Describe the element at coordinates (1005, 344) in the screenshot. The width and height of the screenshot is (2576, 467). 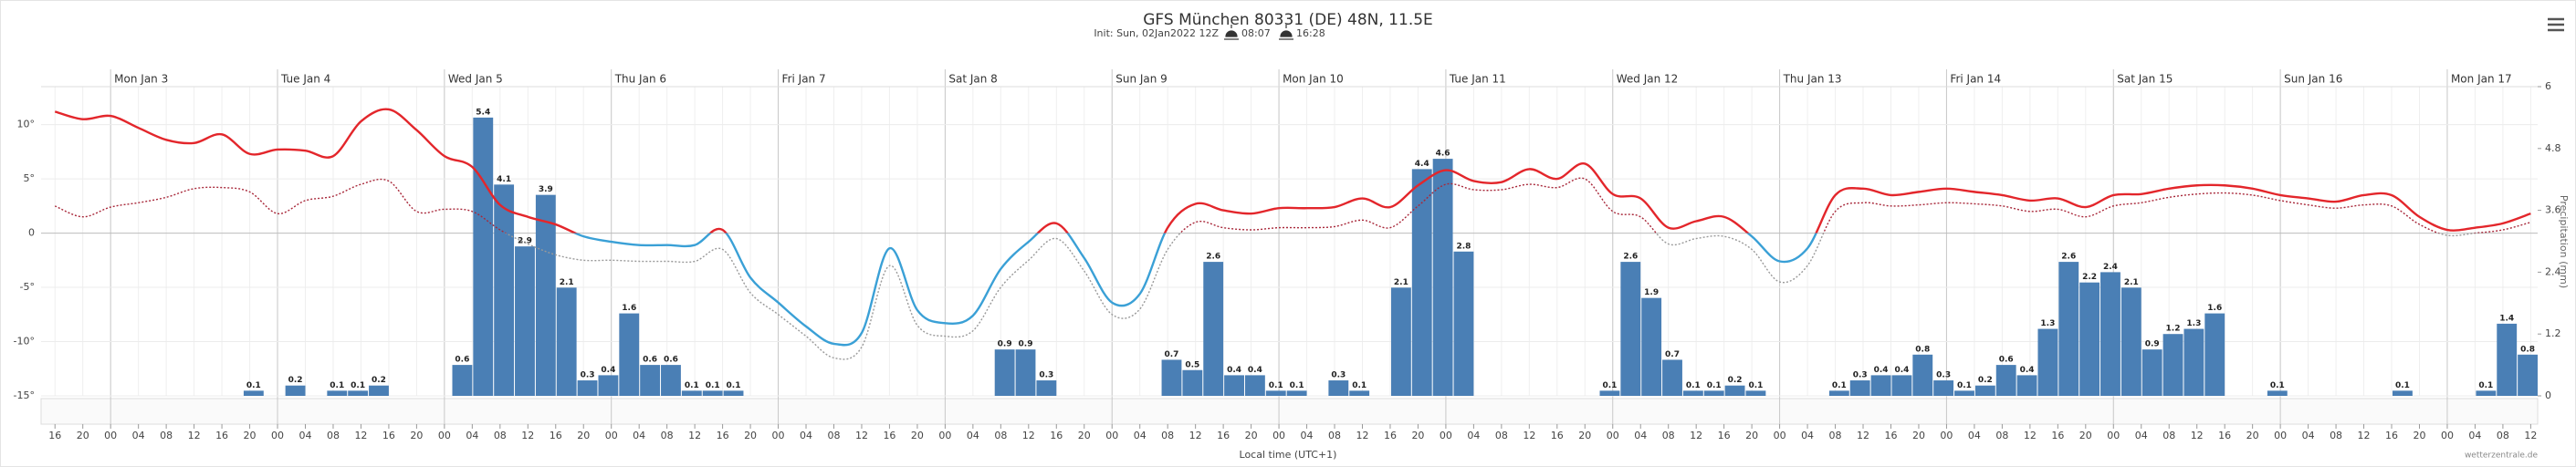
I see `precip-label: 0.9` at that location.